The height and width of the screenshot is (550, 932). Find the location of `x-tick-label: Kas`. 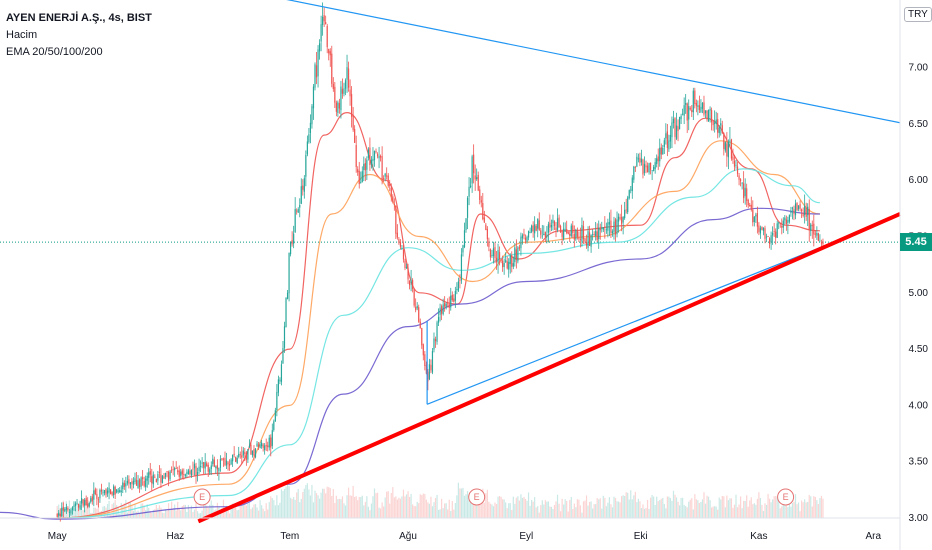

x-tick-label: Kas is located at coordinates (758, 536).